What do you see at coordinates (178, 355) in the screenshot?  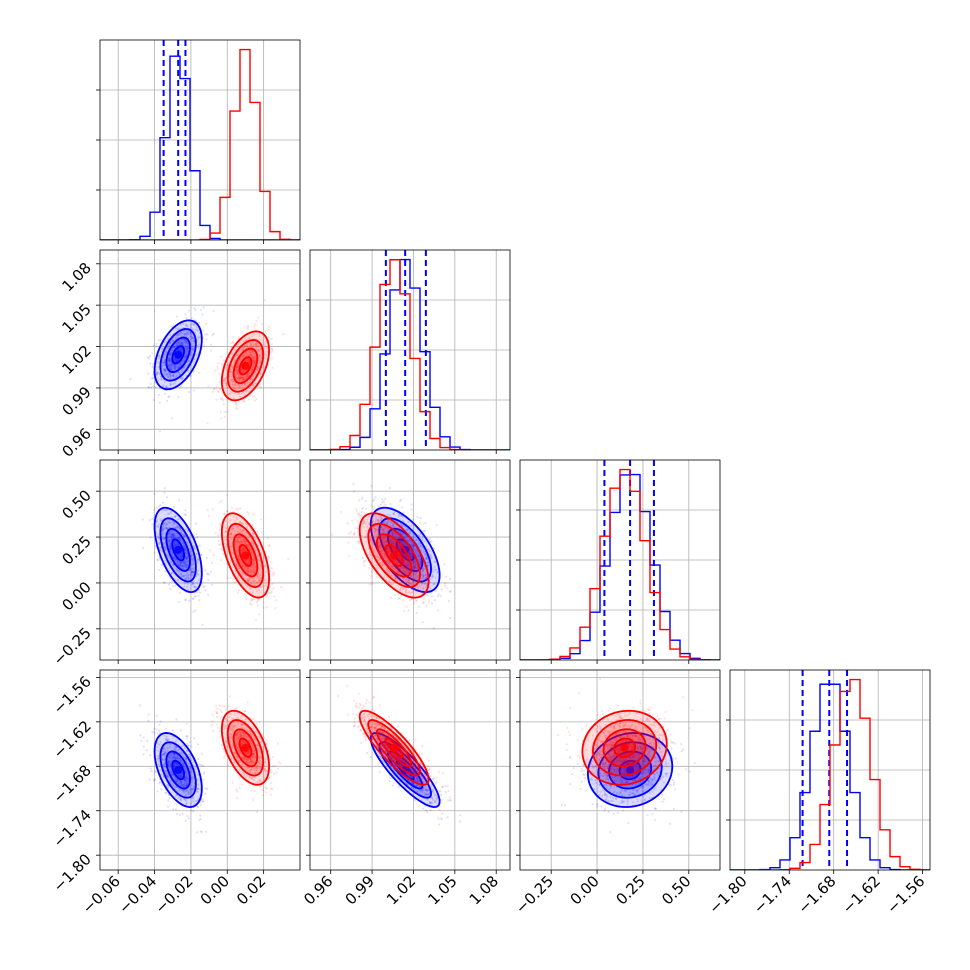 I see `contour-line` at bounding box center [178, 355].